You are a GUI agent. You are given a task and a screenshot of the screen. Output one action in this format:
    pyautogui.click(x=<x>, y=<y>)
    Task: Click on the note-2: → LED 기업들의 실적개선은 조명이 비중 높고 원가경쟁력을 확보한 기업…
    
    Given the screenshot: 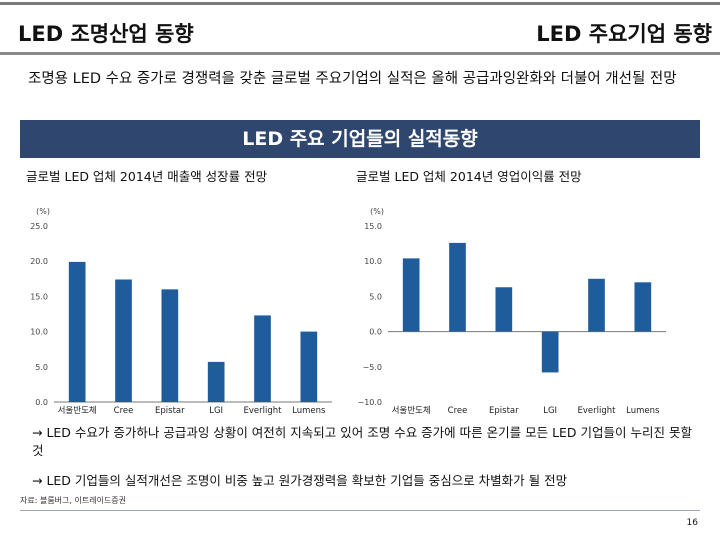 What is the action you would take?
    pyautogui.click(x=300, y=480)
    